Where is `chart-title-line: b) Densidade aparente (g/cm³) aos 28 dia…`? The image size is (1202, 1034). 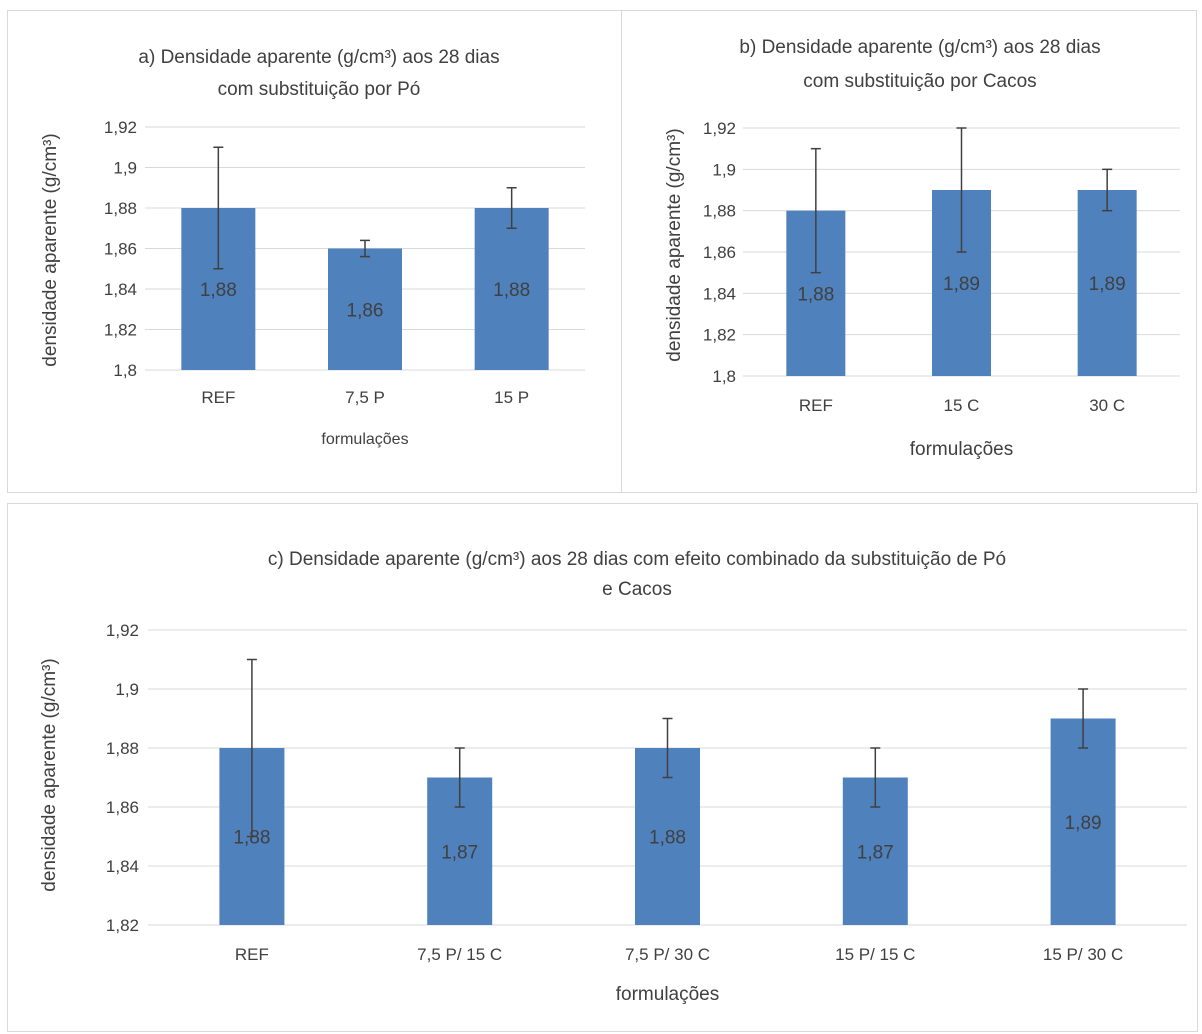 chart-title-line: b) Densidade aparente (g/cm³) aos 28 dia… is located at coordinates (919, 47).